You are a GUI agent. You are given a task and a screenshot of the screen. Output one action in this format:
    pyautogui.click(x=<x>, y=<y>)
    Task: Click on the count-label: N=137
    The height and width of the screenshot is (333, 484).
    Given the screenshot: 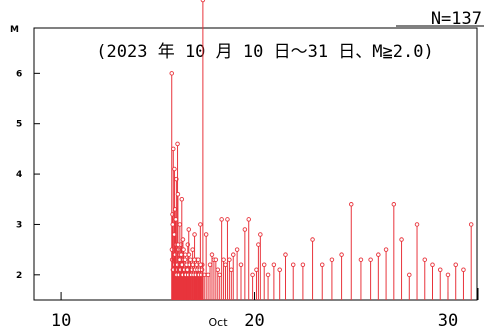 What is the action you would take?
    pyautogui.click(x=456, y=19)
    